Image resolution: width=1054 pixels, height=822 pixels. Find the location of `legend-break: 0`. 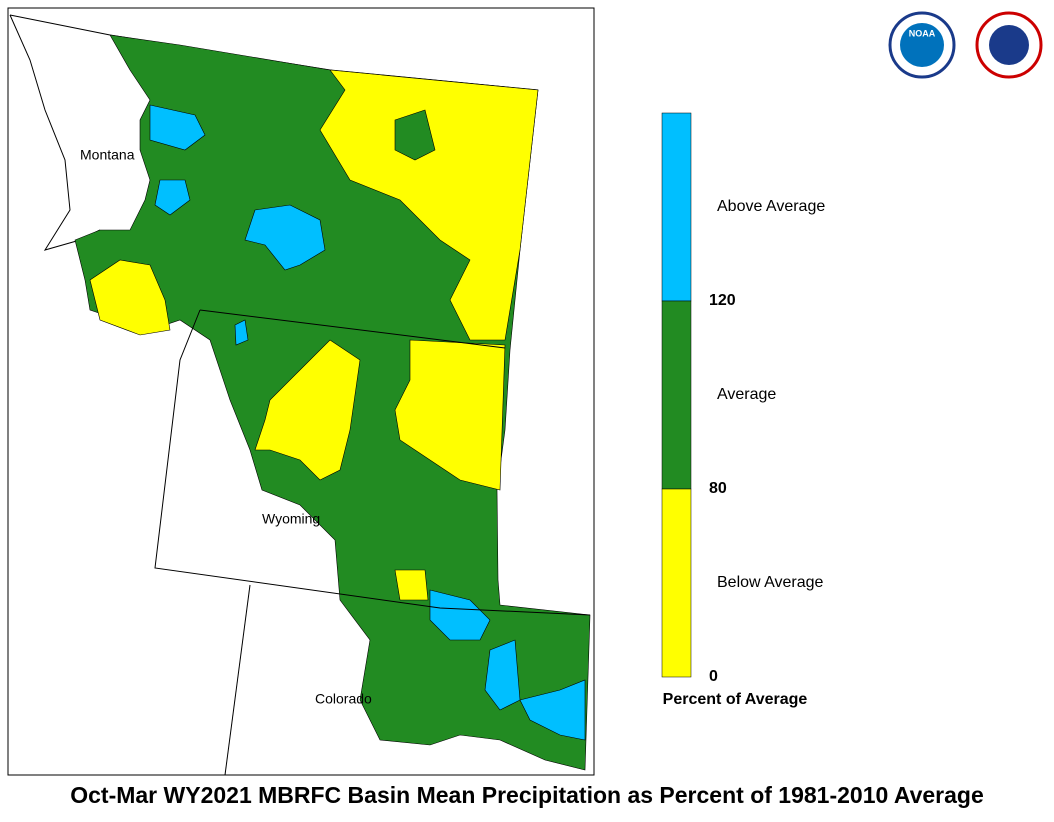

legend-break: 0 is located at coordinates (713, 676).